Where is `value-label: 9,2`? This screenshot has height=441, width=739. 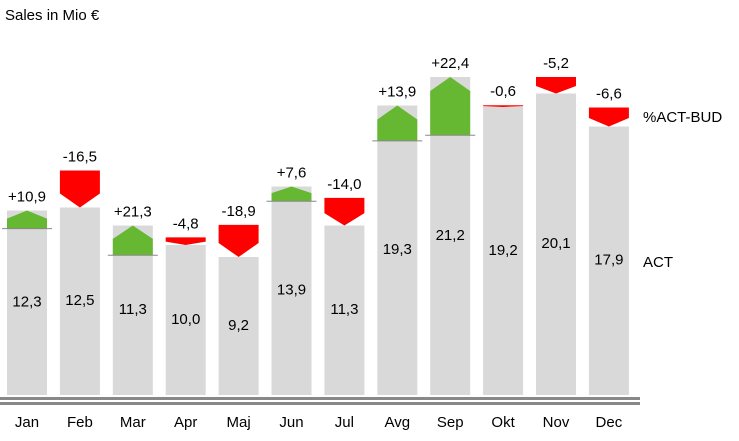 value-label: 9,2 is located at coordinates (238, 325).